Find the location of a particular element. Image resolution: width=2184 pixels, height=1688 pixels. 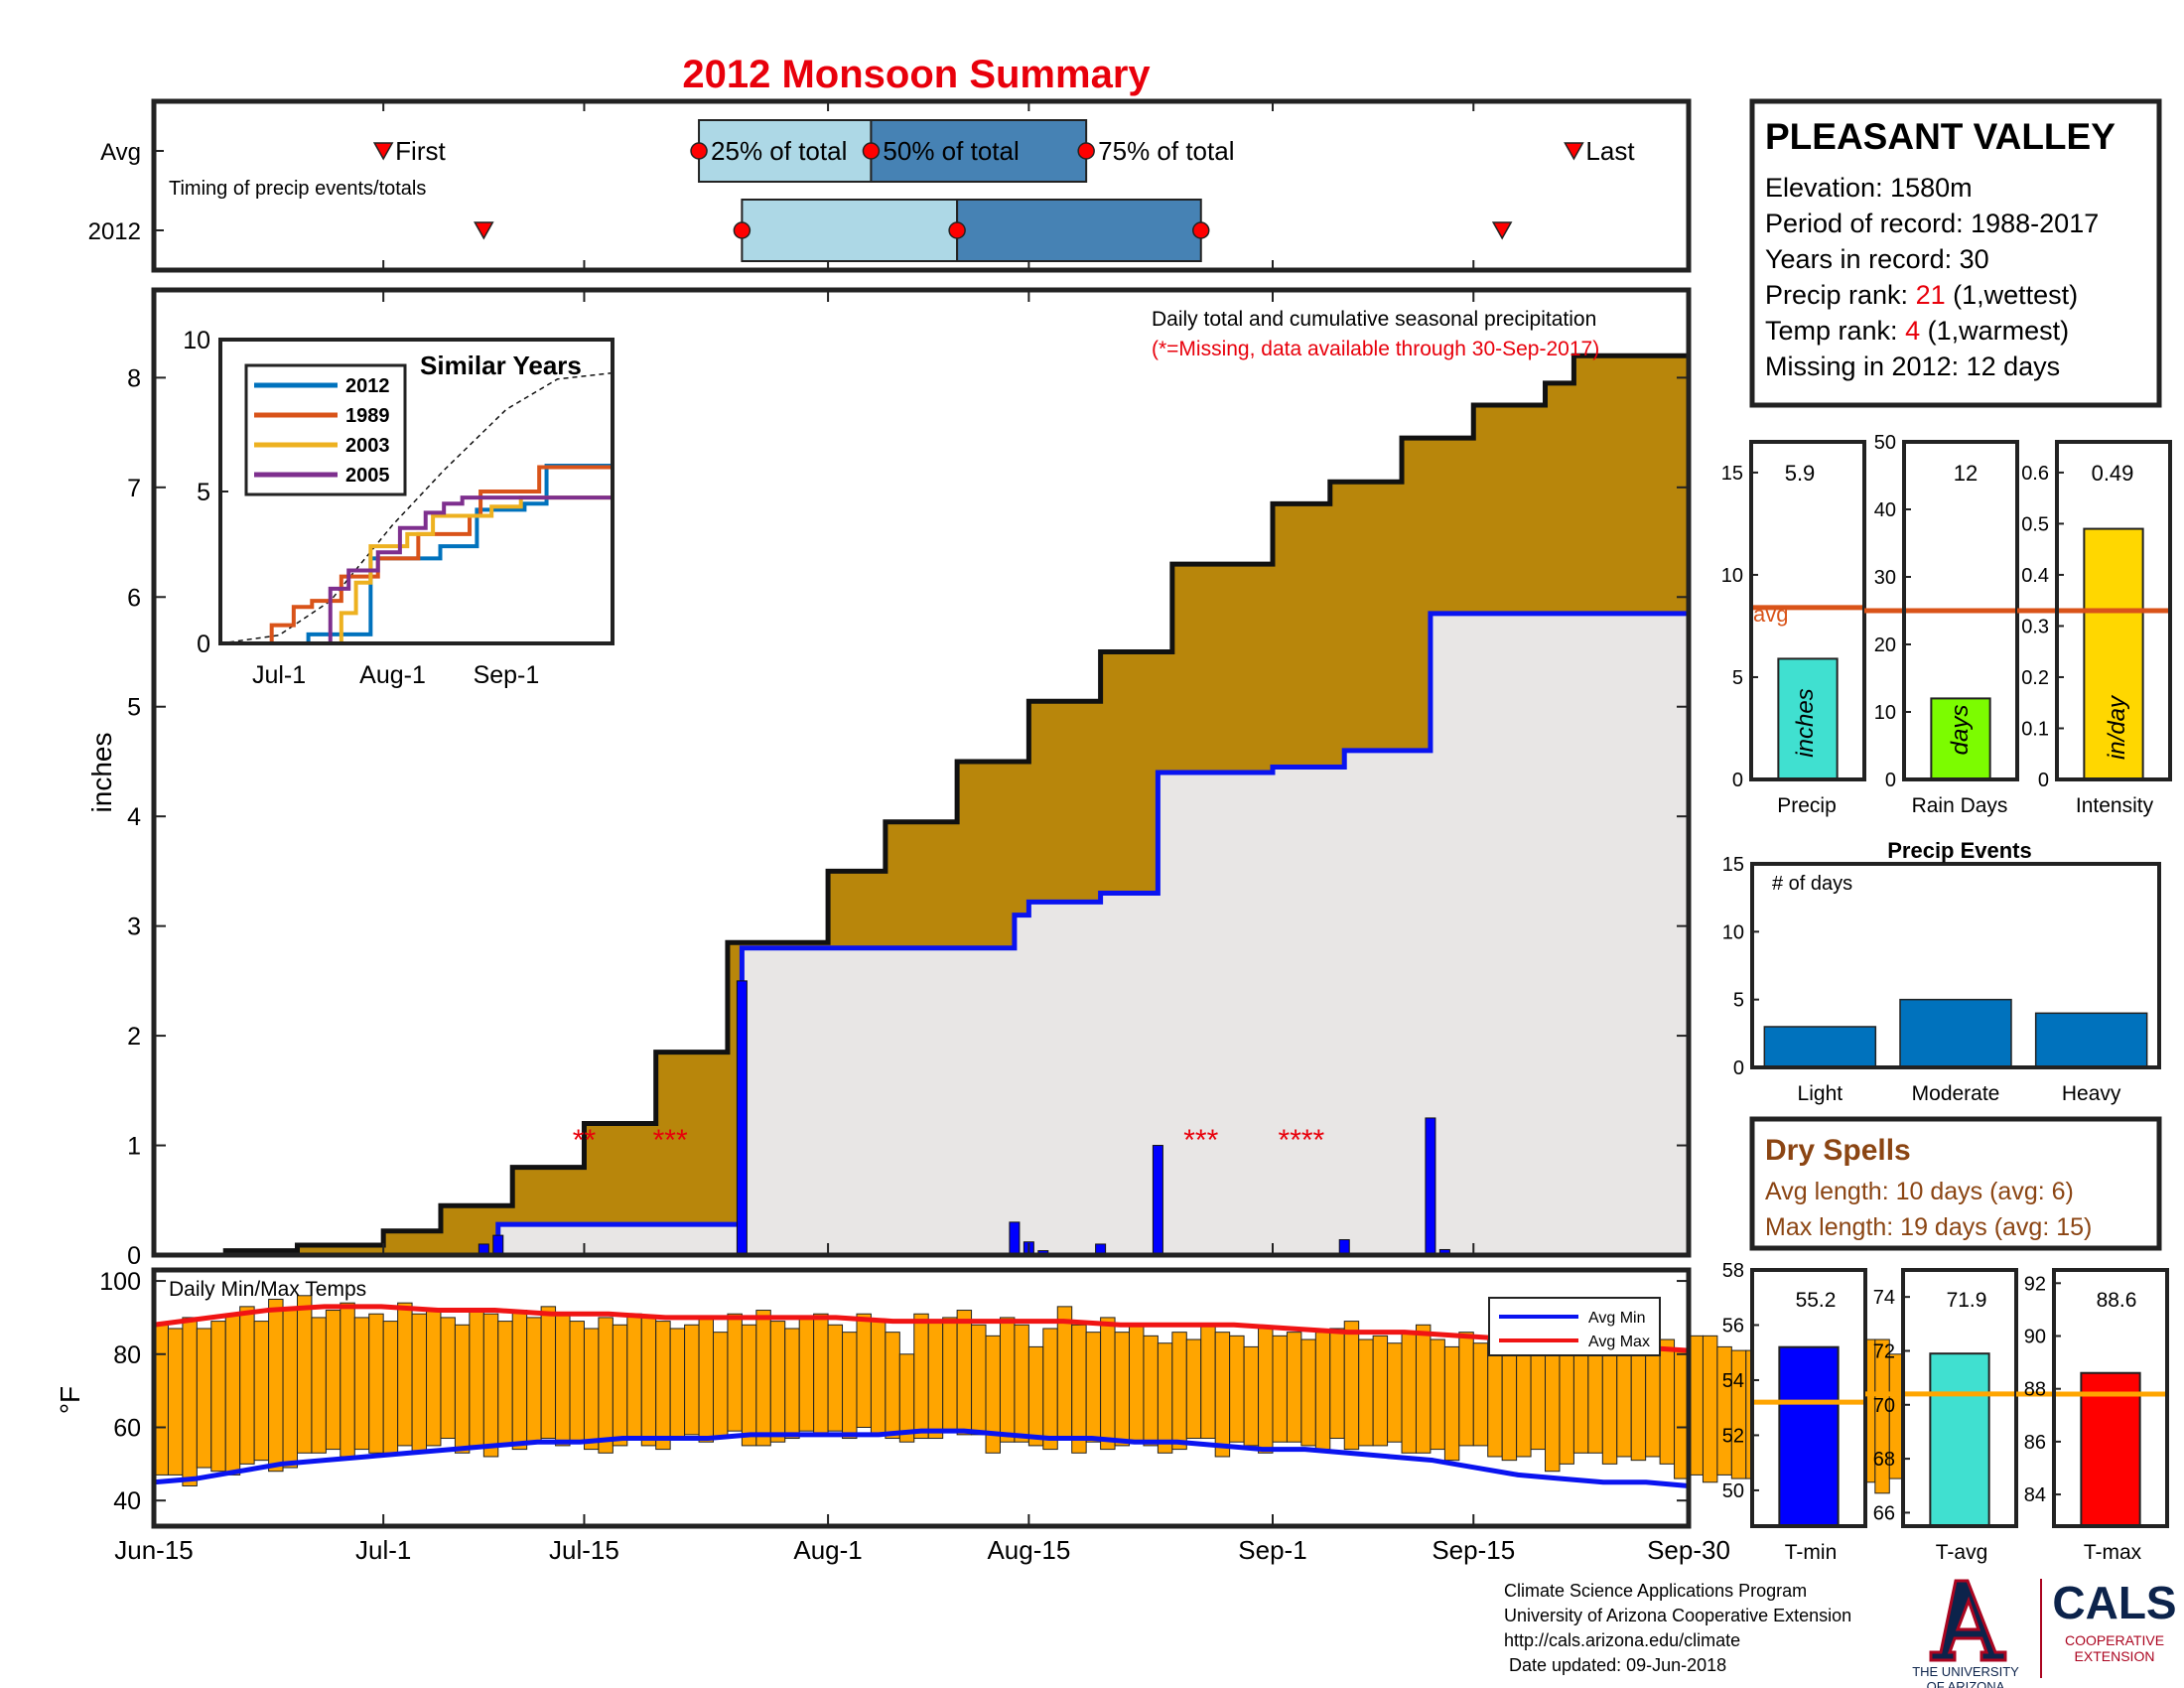

cals-line-1: COOPERATIVE is located at coordinates (2114, 1640).